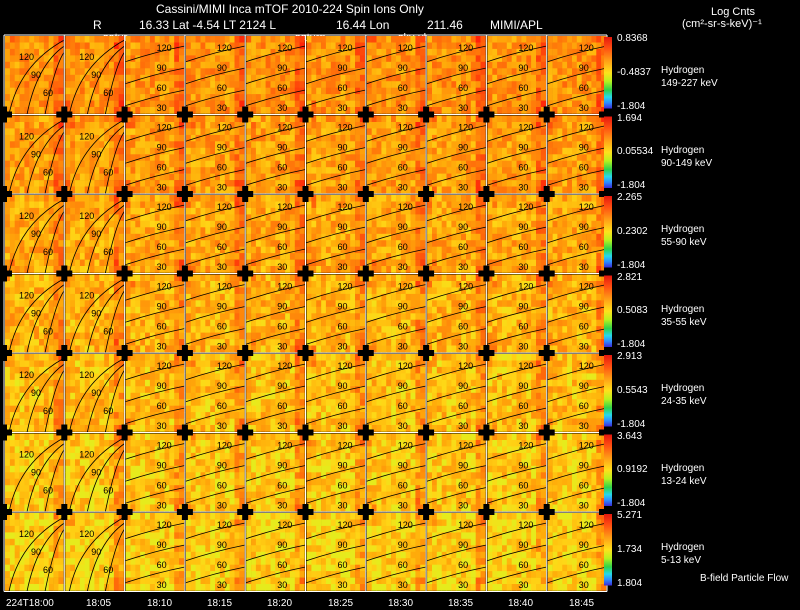 This screenshot has height=610, width=800. Describe the element at coordinates (219, 604) in the screenshot. I see `time-tick-label: 18:15` at that location.